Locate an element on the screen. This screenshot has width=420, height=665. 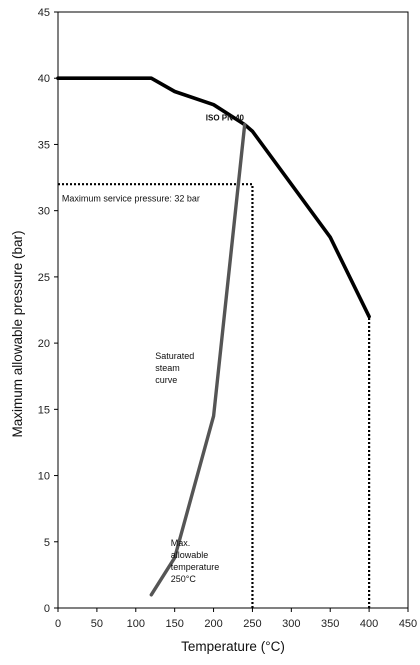
x-tick-label: 400 is located at coordinates (369, 624).